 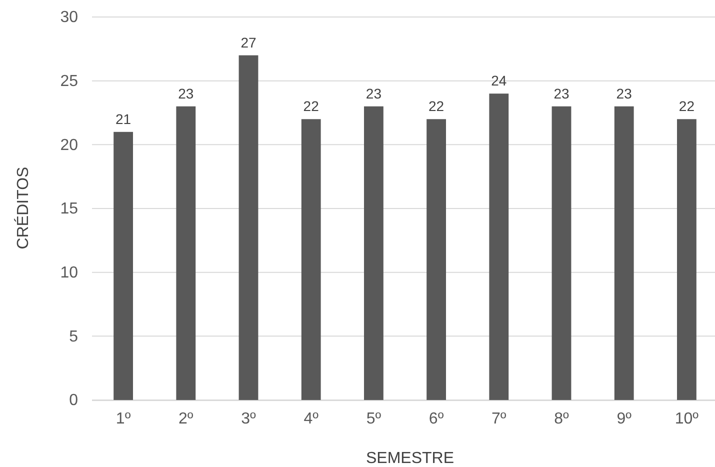 I want to click on y-axis-title: CRÉDITOS, so click(x=23, y=208).